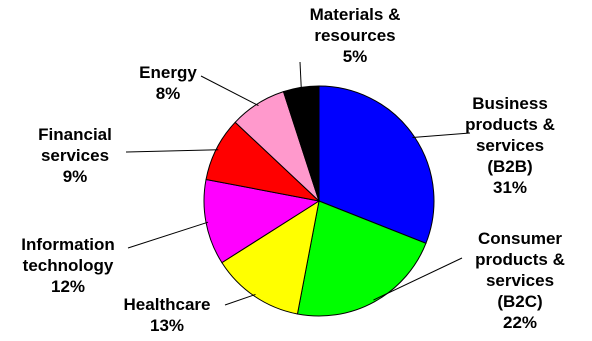 Image resolution: width=592 pixels, height=341 pixels. What do you see at coordinates (355, 56) in the screenshot?
I see `slice-percent: 5%` at bounding box center [355, 56].